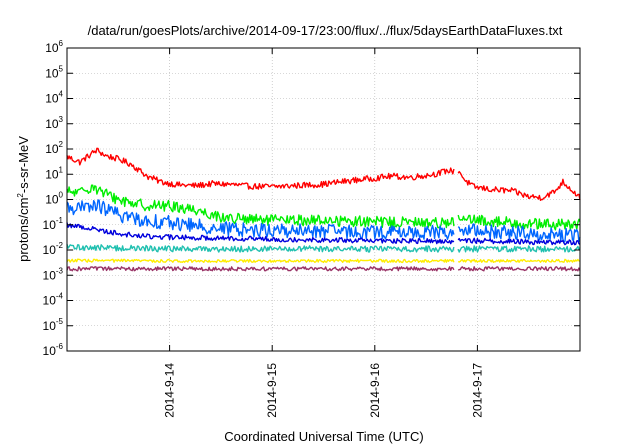  What do you see at coordinates (54, 148) in the screenshot?
I see `y-tick-label: 10²` at bounding box center [54, 148].